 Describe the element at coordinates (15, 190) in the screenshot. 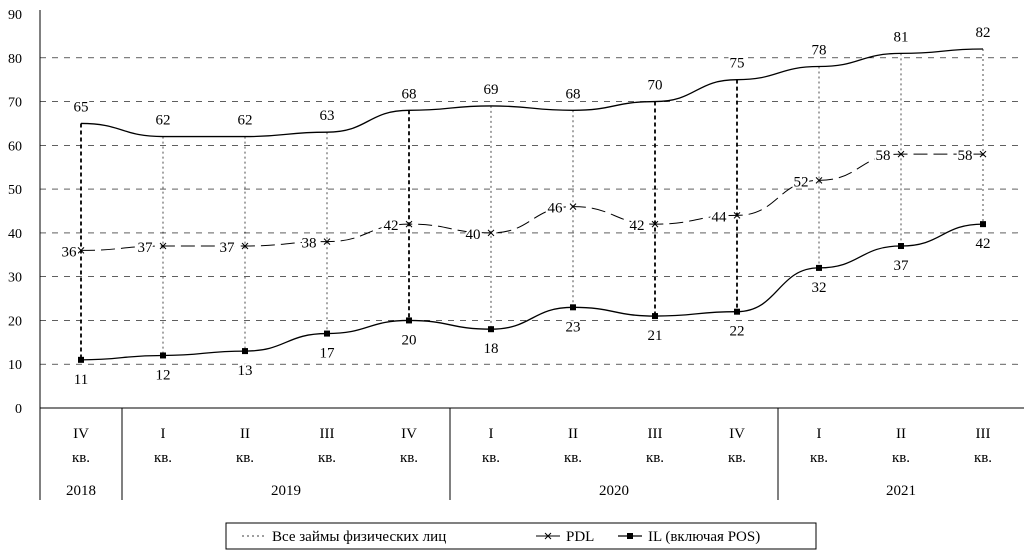

I see `y-tick-label: 50` at that location.